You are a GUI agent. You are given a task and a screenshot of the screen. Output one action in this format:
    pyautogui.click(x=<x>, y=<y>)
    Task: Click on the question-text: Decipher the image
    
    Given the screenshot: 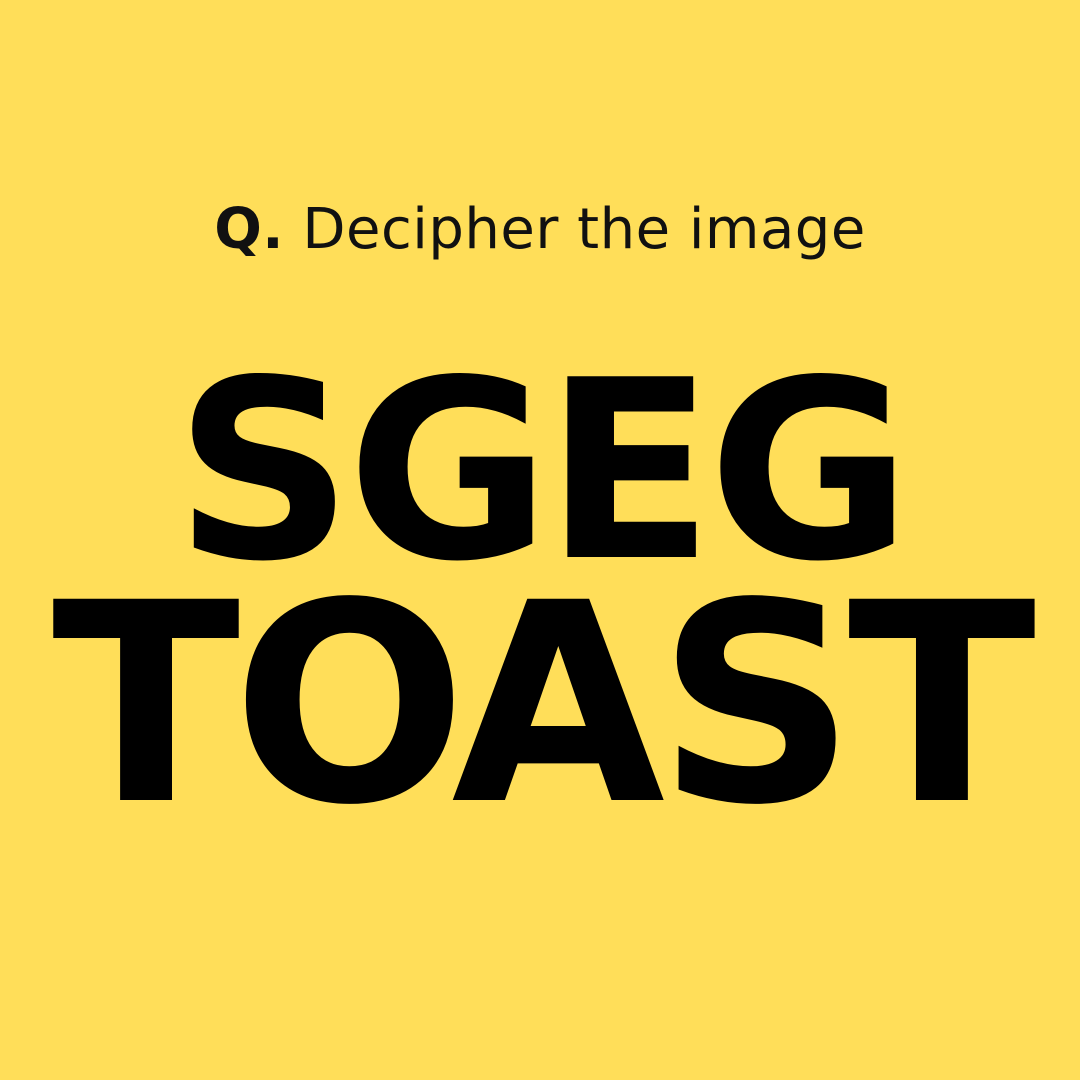 What is the action you would take?
    pyautogui.click(x=584, y=229)
    